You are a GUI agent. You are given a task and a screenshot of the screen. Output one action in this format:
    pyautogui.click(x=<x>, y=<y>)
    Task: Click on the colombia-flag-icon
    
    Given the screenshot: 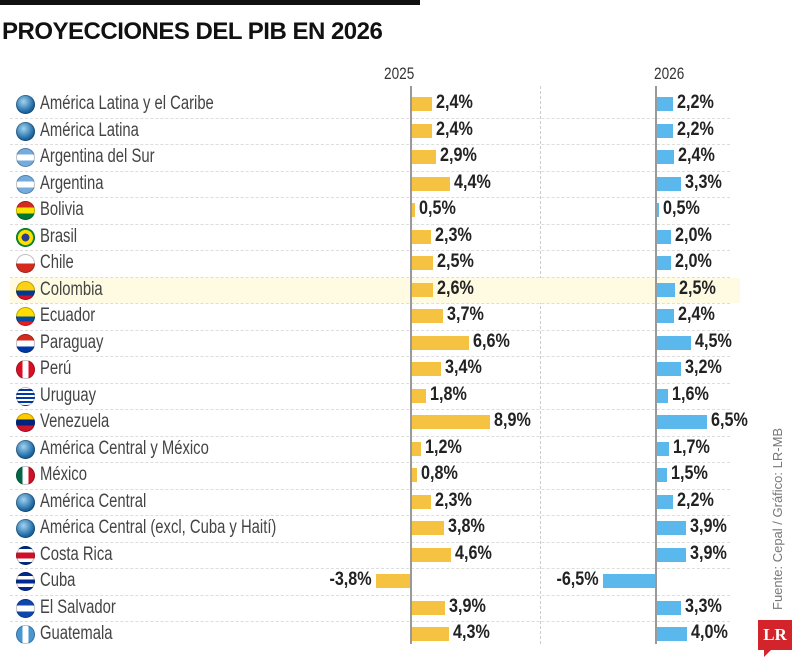 What is the action you would take?
    pyautogui.click(x=25, y=290)
    